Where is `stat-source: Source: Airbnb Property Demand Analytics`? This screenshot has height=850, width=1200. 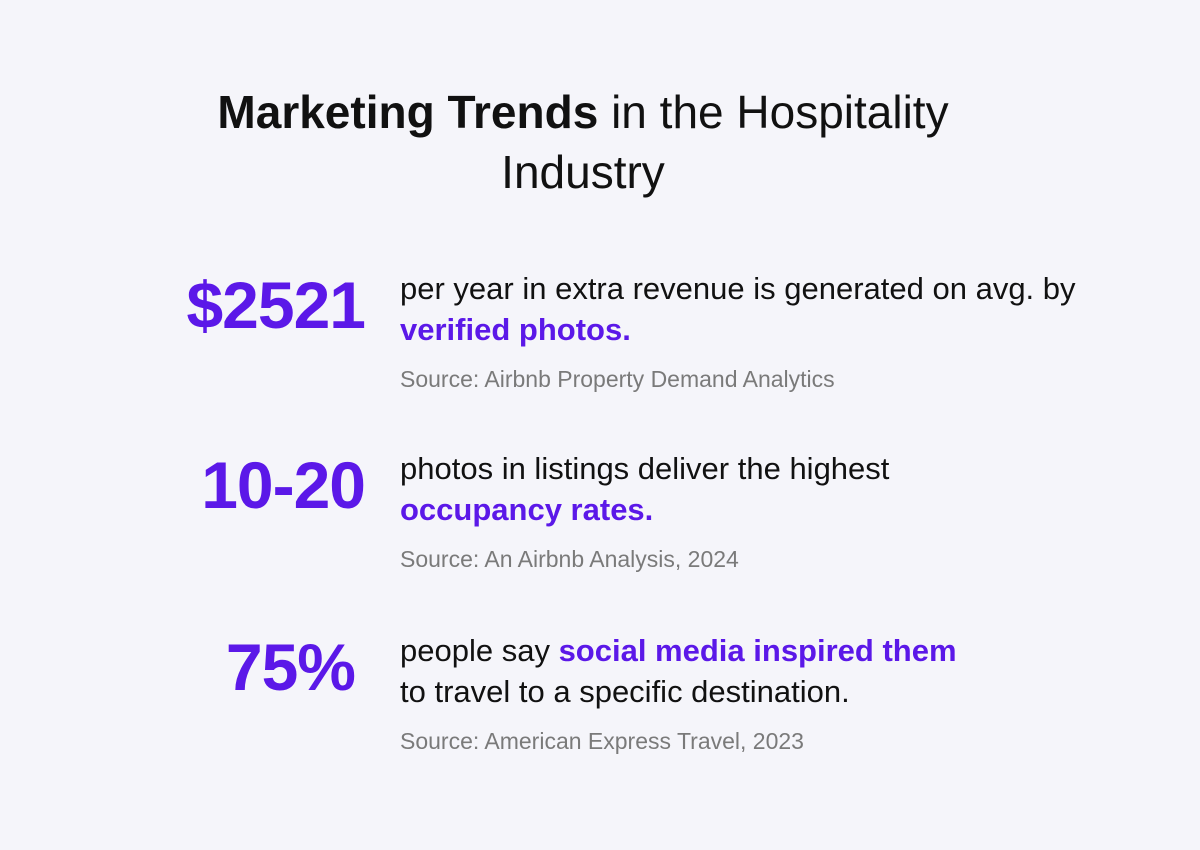
stat-source: Source: Airbnb Property Demand Analytics is located at coordinates (617, 379).